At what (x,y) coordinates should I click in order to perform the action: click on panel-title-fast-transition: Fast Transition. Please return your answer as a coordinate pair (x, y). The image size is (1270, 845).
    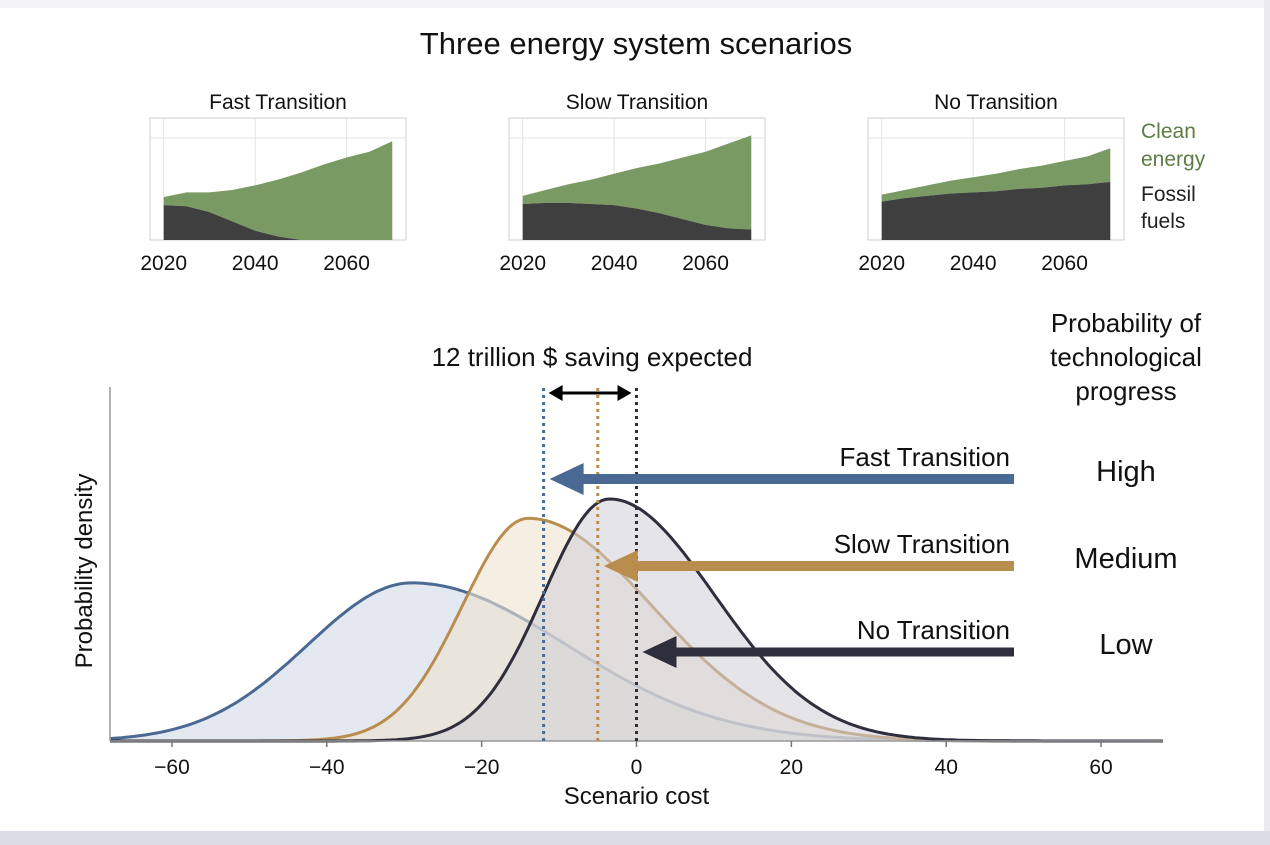
    Looking at the image, I should click on (278, 102).